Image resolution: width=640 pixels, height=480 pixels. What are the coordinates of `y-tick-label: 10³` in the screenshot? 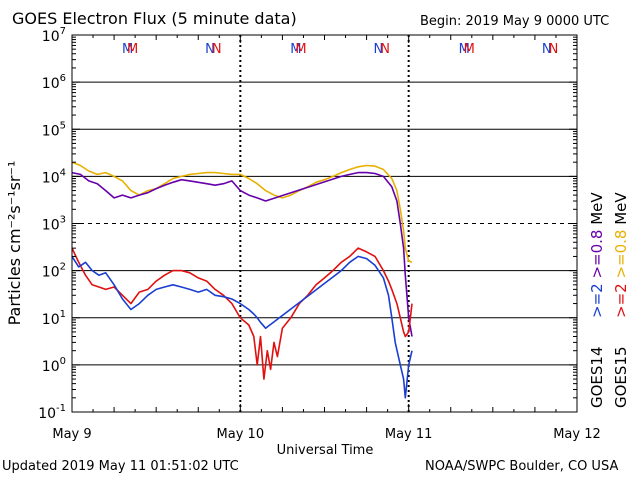 It's located at (54, 224).